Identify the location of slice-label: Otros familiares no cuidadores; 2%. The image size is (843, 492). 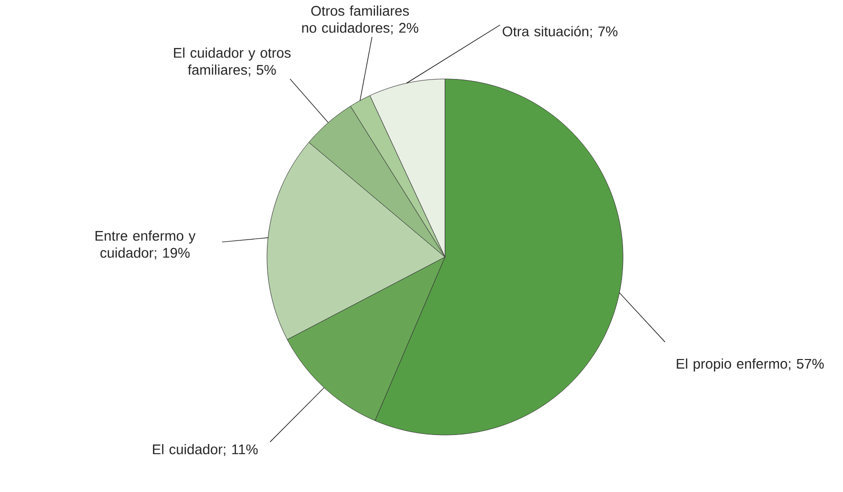
(360, 20).